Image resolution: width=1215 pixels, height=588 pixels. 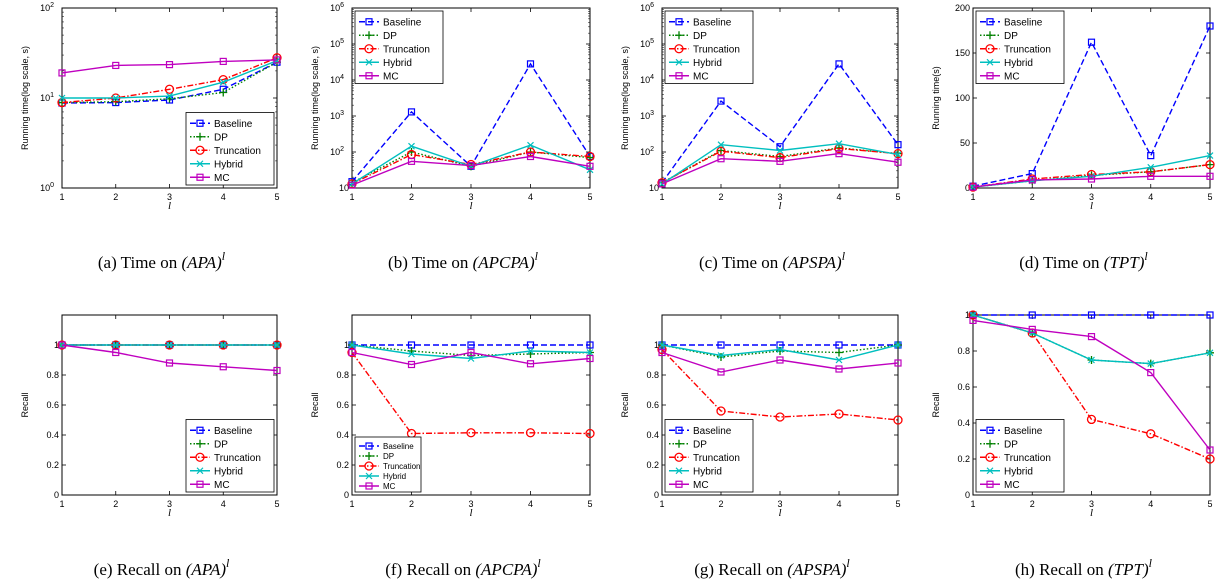 What do you see at coordinates (647, 115) in the screenshot?
I see `y-tick-label: 10³` at bounding box center [647, 115].